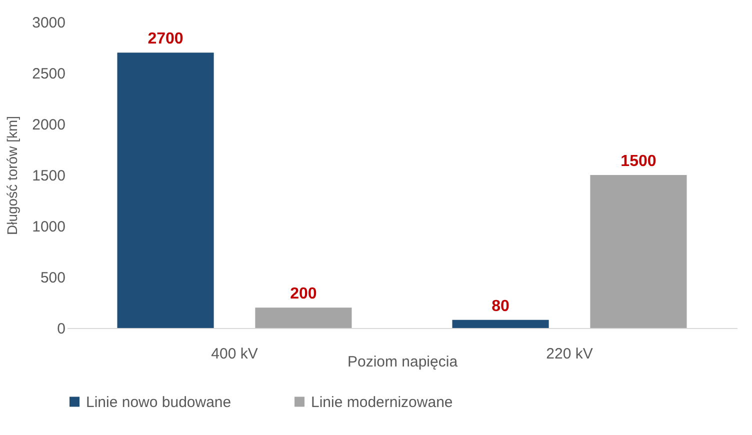 The image size is (752, 435). Describe the element at coordinates (49, 176) in the screenshot. I see `y-tick-label: 1500` at that location.